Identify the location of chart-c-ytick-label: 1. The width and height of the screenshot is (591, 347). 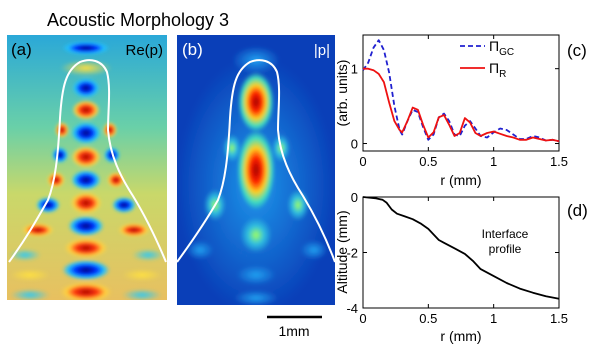
(354, 69).